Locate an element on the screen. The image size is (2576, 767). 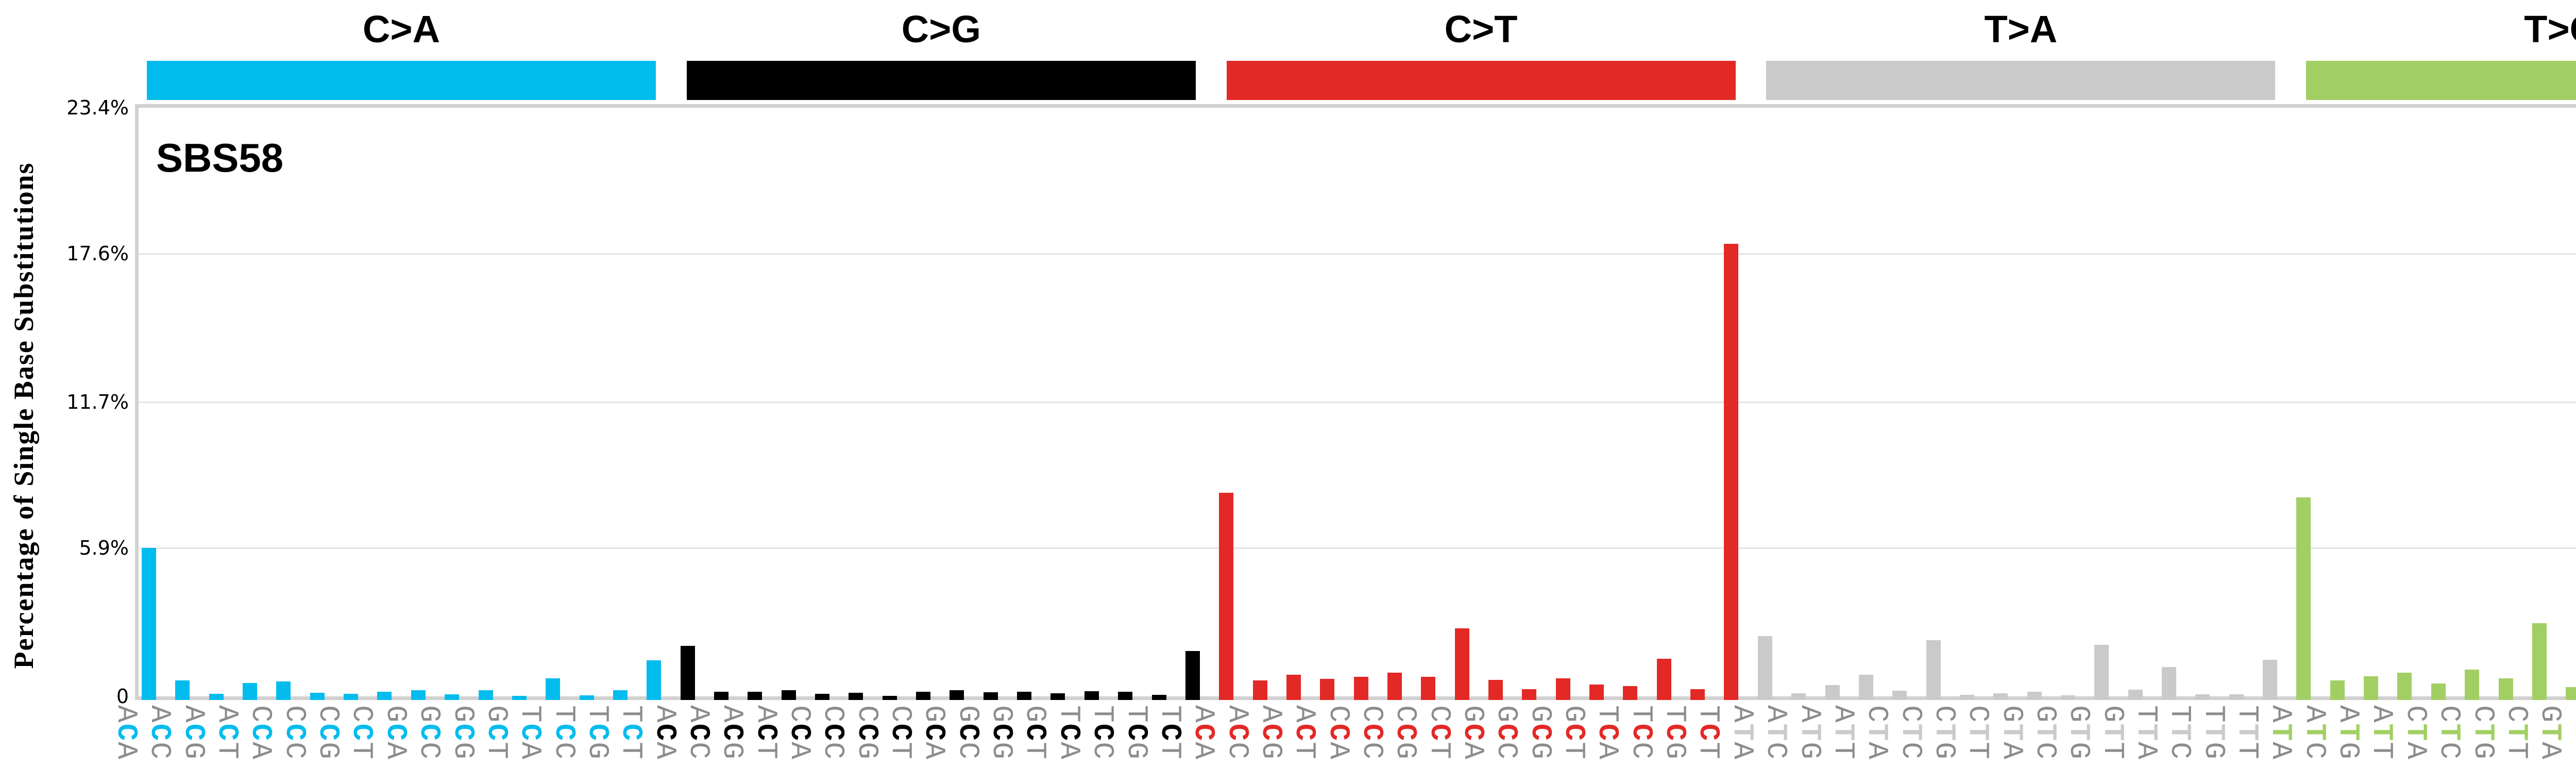
signature-title: SBS58 is located at coordinates (220, 158).